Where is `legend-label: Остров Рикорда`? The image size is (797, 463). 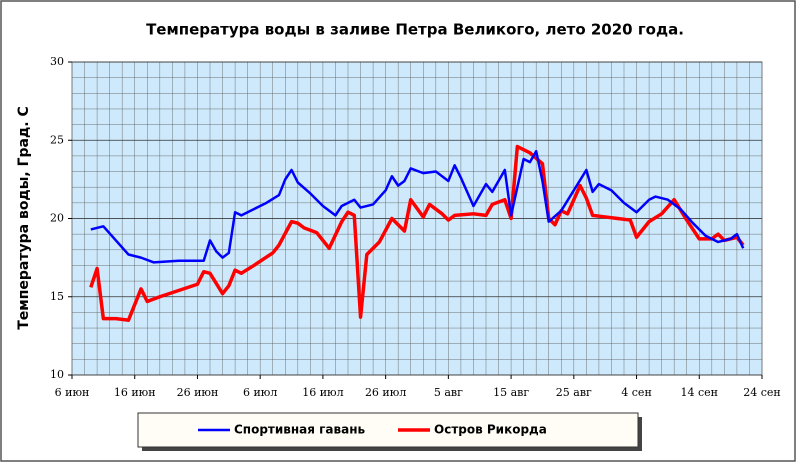
legend-label: Остров Рикорда is located at coordinates (490, 430).